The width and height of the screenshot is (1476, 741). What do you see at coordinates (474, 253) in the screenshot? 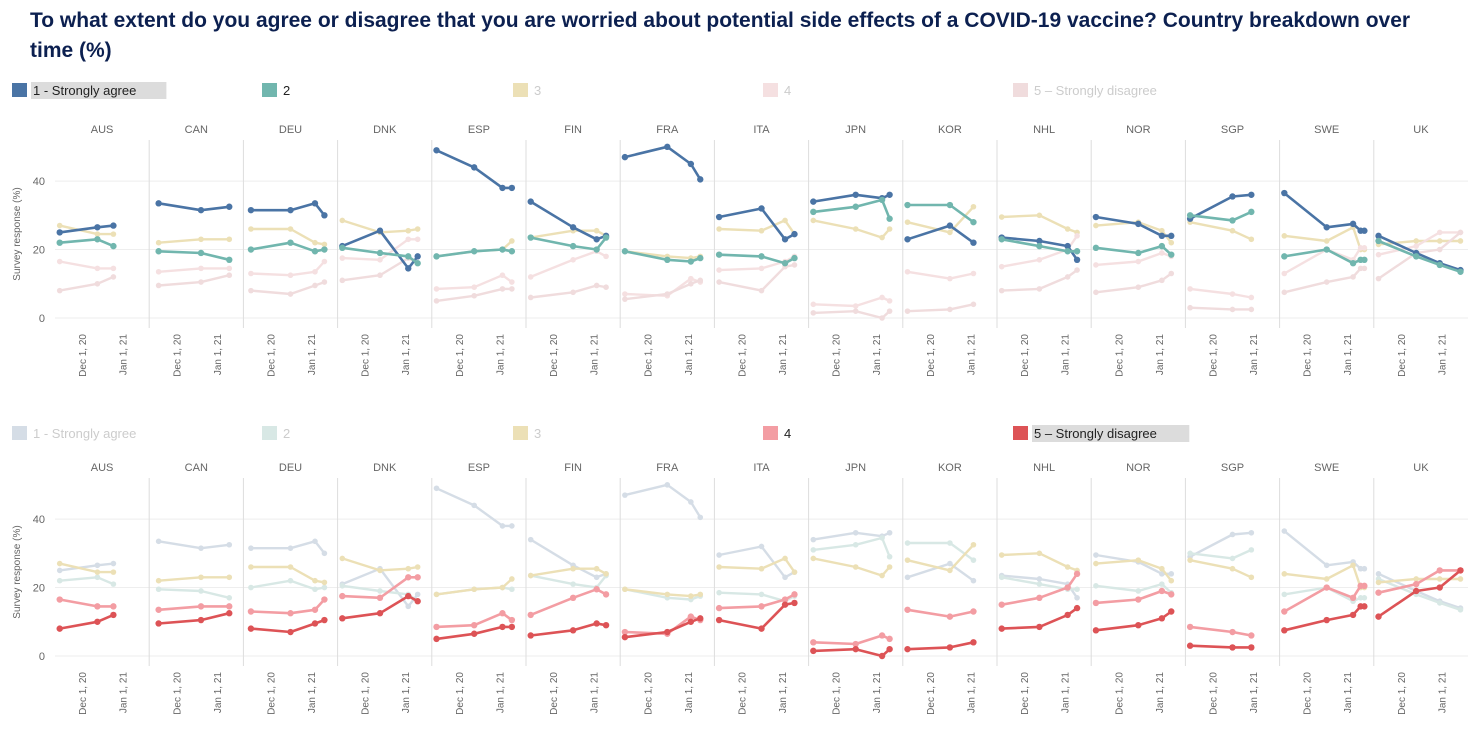
I see `series-2-esp` at bounding box center [474, 253].